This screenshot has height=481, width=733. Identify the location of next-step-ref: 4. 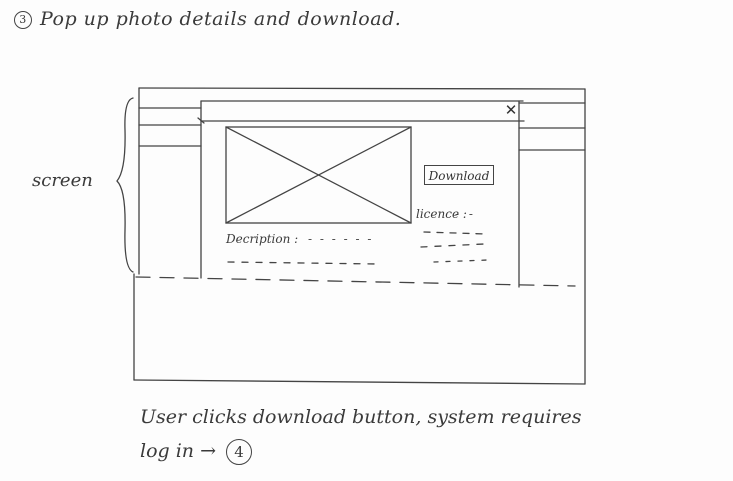
(239, 452).